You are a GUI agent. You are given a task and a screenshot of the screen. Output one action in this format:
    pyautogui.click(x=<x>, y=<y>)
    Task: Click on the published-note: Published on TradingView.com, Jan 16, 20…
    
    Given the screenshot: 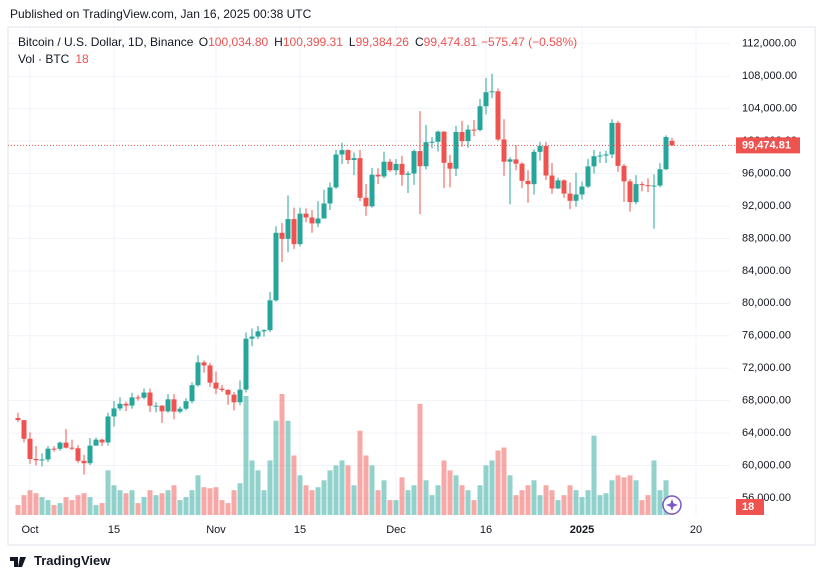 What is the action you would take?
    pyautogui.click(x=161, y=14)
    